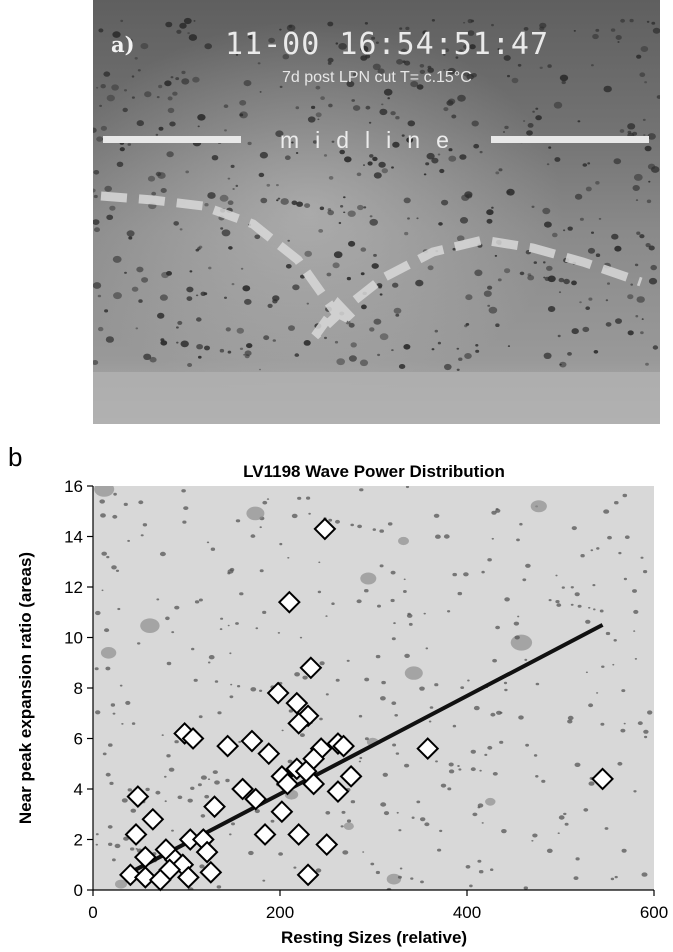 The image size is (673, 952). Describe the element at coordinates (73, 638) in the screenshot. I see `y-tick-label: 10` at that location.